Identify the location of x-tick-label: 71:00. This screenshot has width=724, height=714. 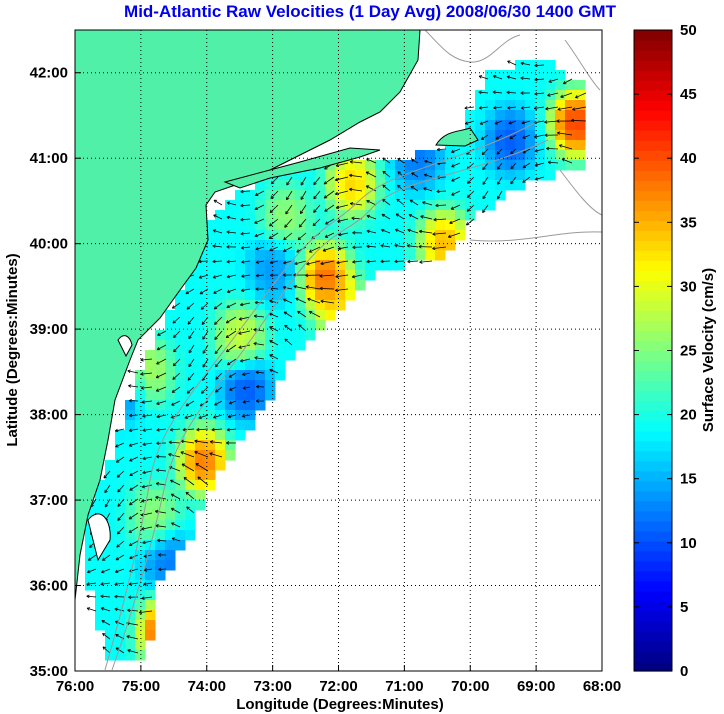
(404, 686).